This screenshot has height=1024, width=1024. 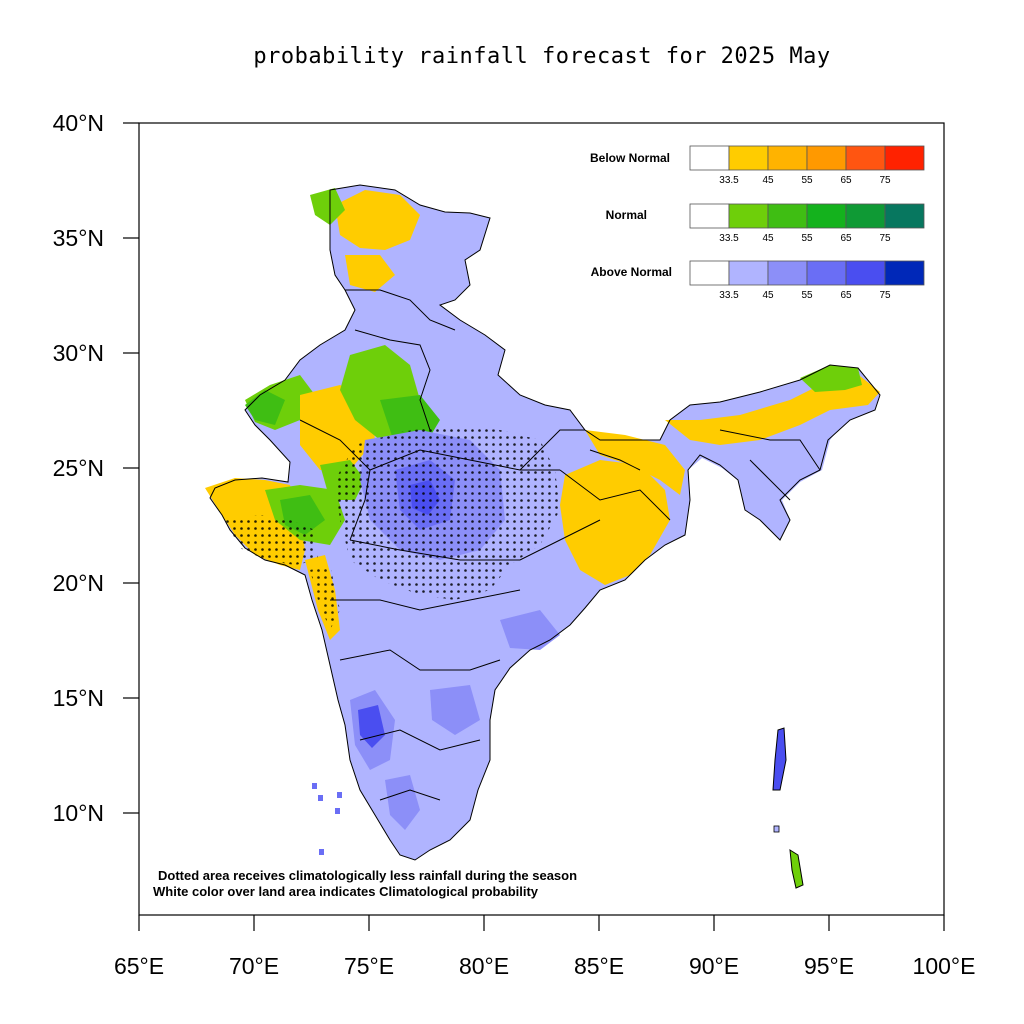 I want to click on lat-tick-20: 20°N, so click(x=78, y=583).